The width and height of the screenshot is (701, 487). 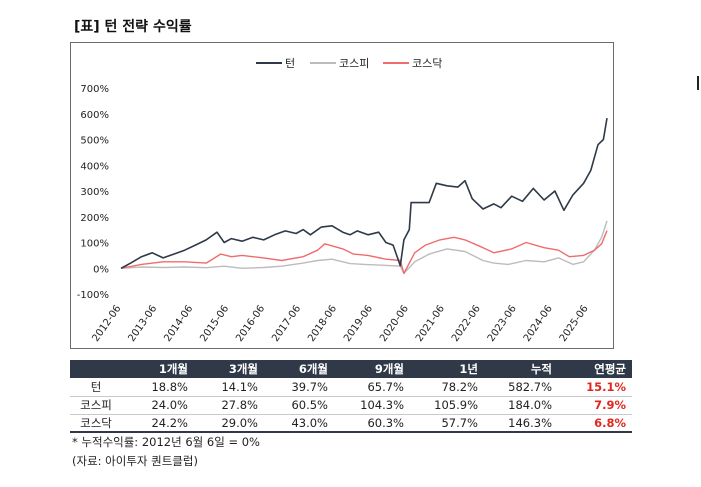 What do you see at coordinates (372, 423) in the screenshot?
I see `table-cell: 60.3%` at bounding box center [372, 423].